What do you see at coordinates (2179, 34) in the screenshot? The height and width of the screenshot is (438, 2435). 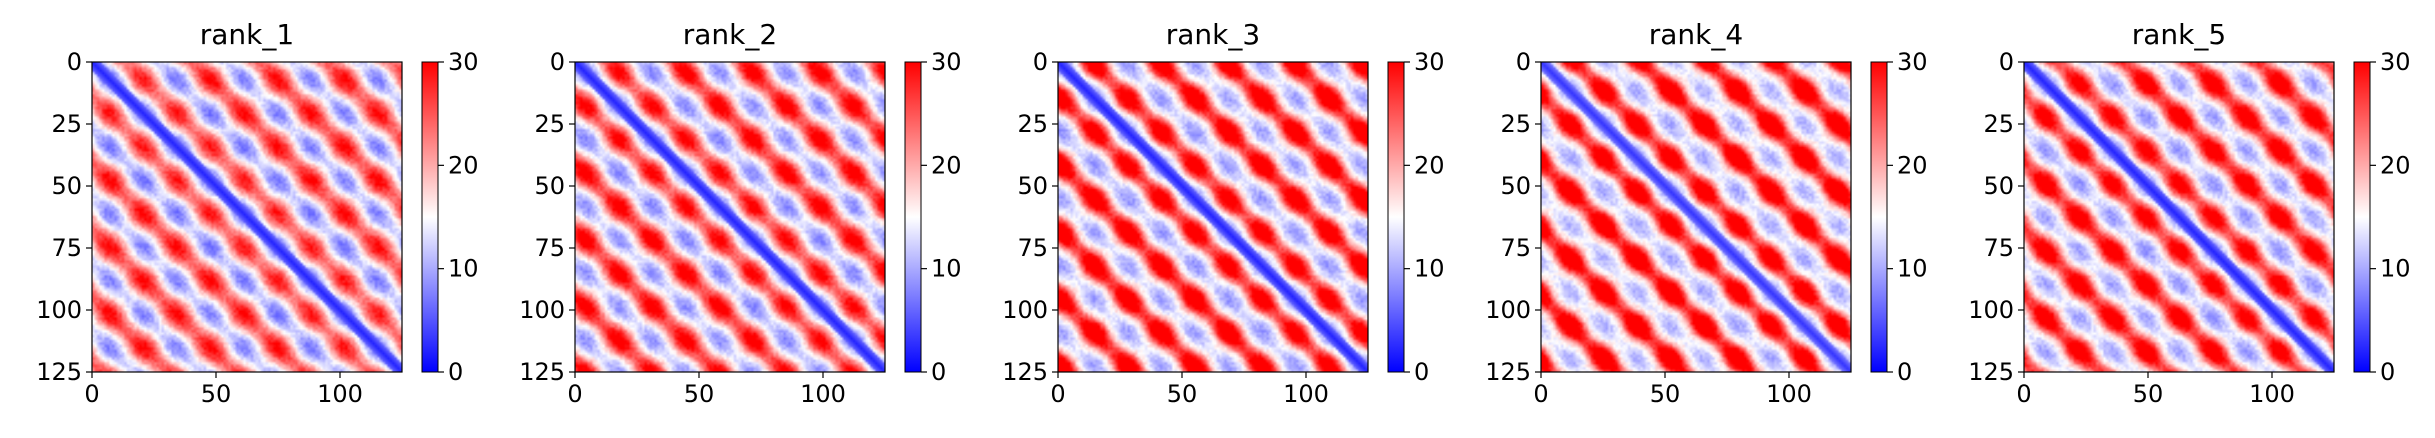 I see `panel-title: rank_5` at bounding box center [2179, 34].